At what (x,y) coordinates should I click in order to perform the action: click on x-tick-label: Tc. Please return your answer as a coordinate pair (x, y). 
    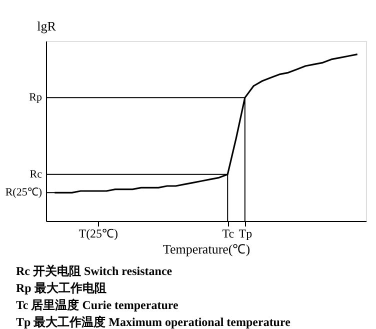
    Looking at the image, I should click on (228, 233).